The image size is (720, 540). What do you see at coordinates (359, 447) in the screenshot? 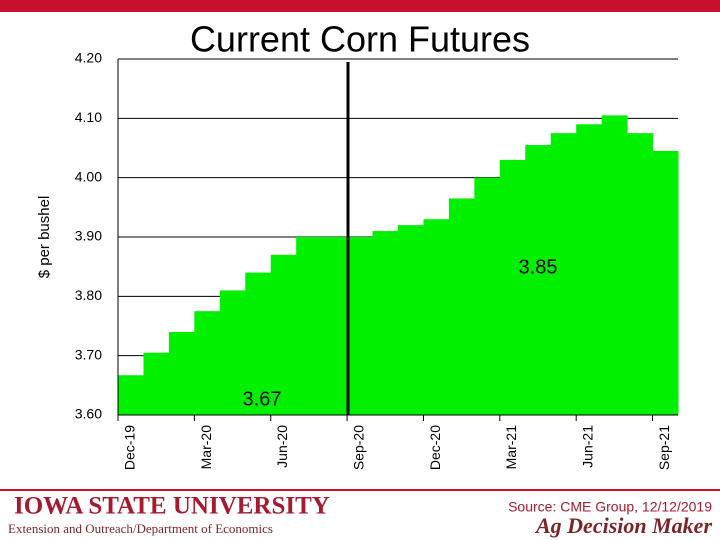
I see `x-tick-label: Sep-20` at bounding box center [359, 447].